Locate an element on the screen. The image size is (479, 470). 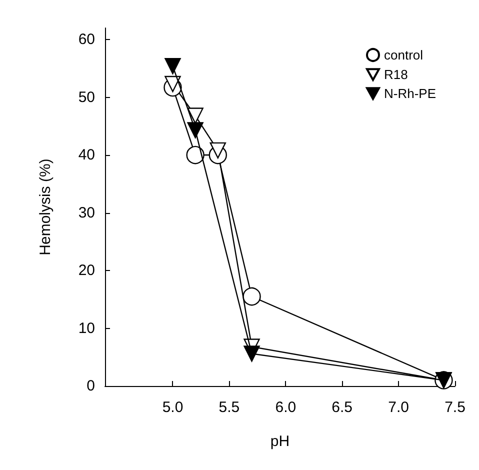
y-tick-label: 0 is located at coordinates (90, 386).